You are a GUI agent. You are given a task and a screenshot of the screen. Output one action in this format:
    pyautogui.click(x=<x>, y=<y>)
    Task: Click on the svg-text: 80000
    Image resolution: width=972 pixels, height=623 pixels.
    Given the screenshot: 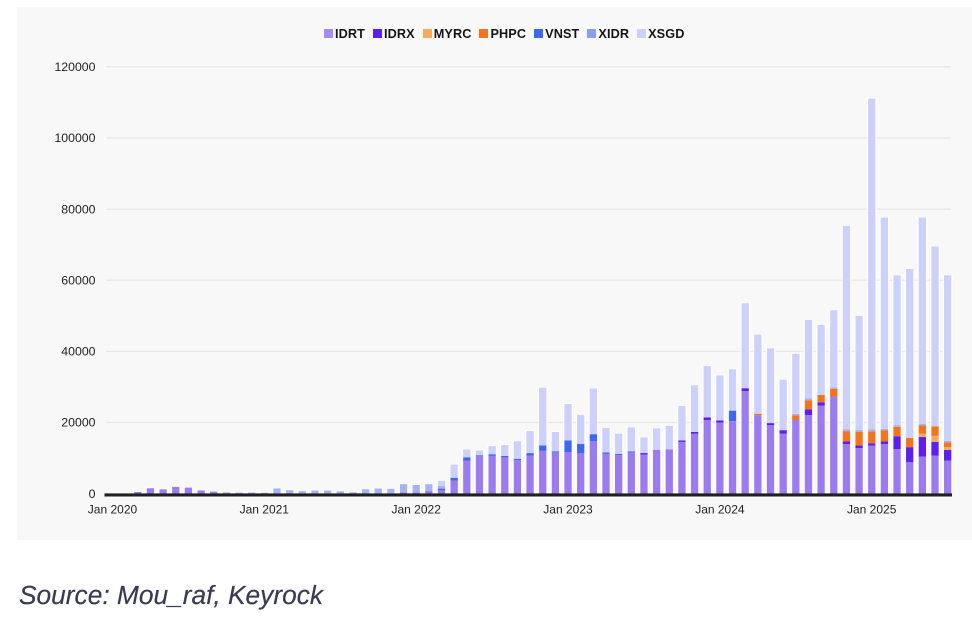 What is the action you would take?
    pyautogui.click(x=78, y=209)
    